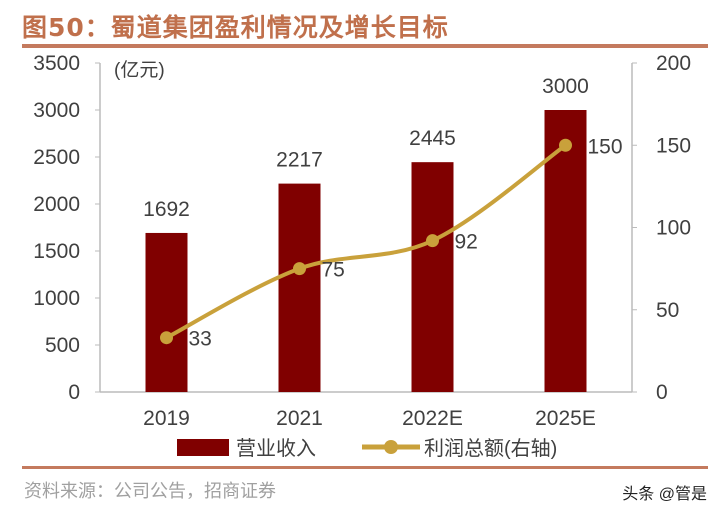  I want to click on line-value-label: 33, so click(200, 339).